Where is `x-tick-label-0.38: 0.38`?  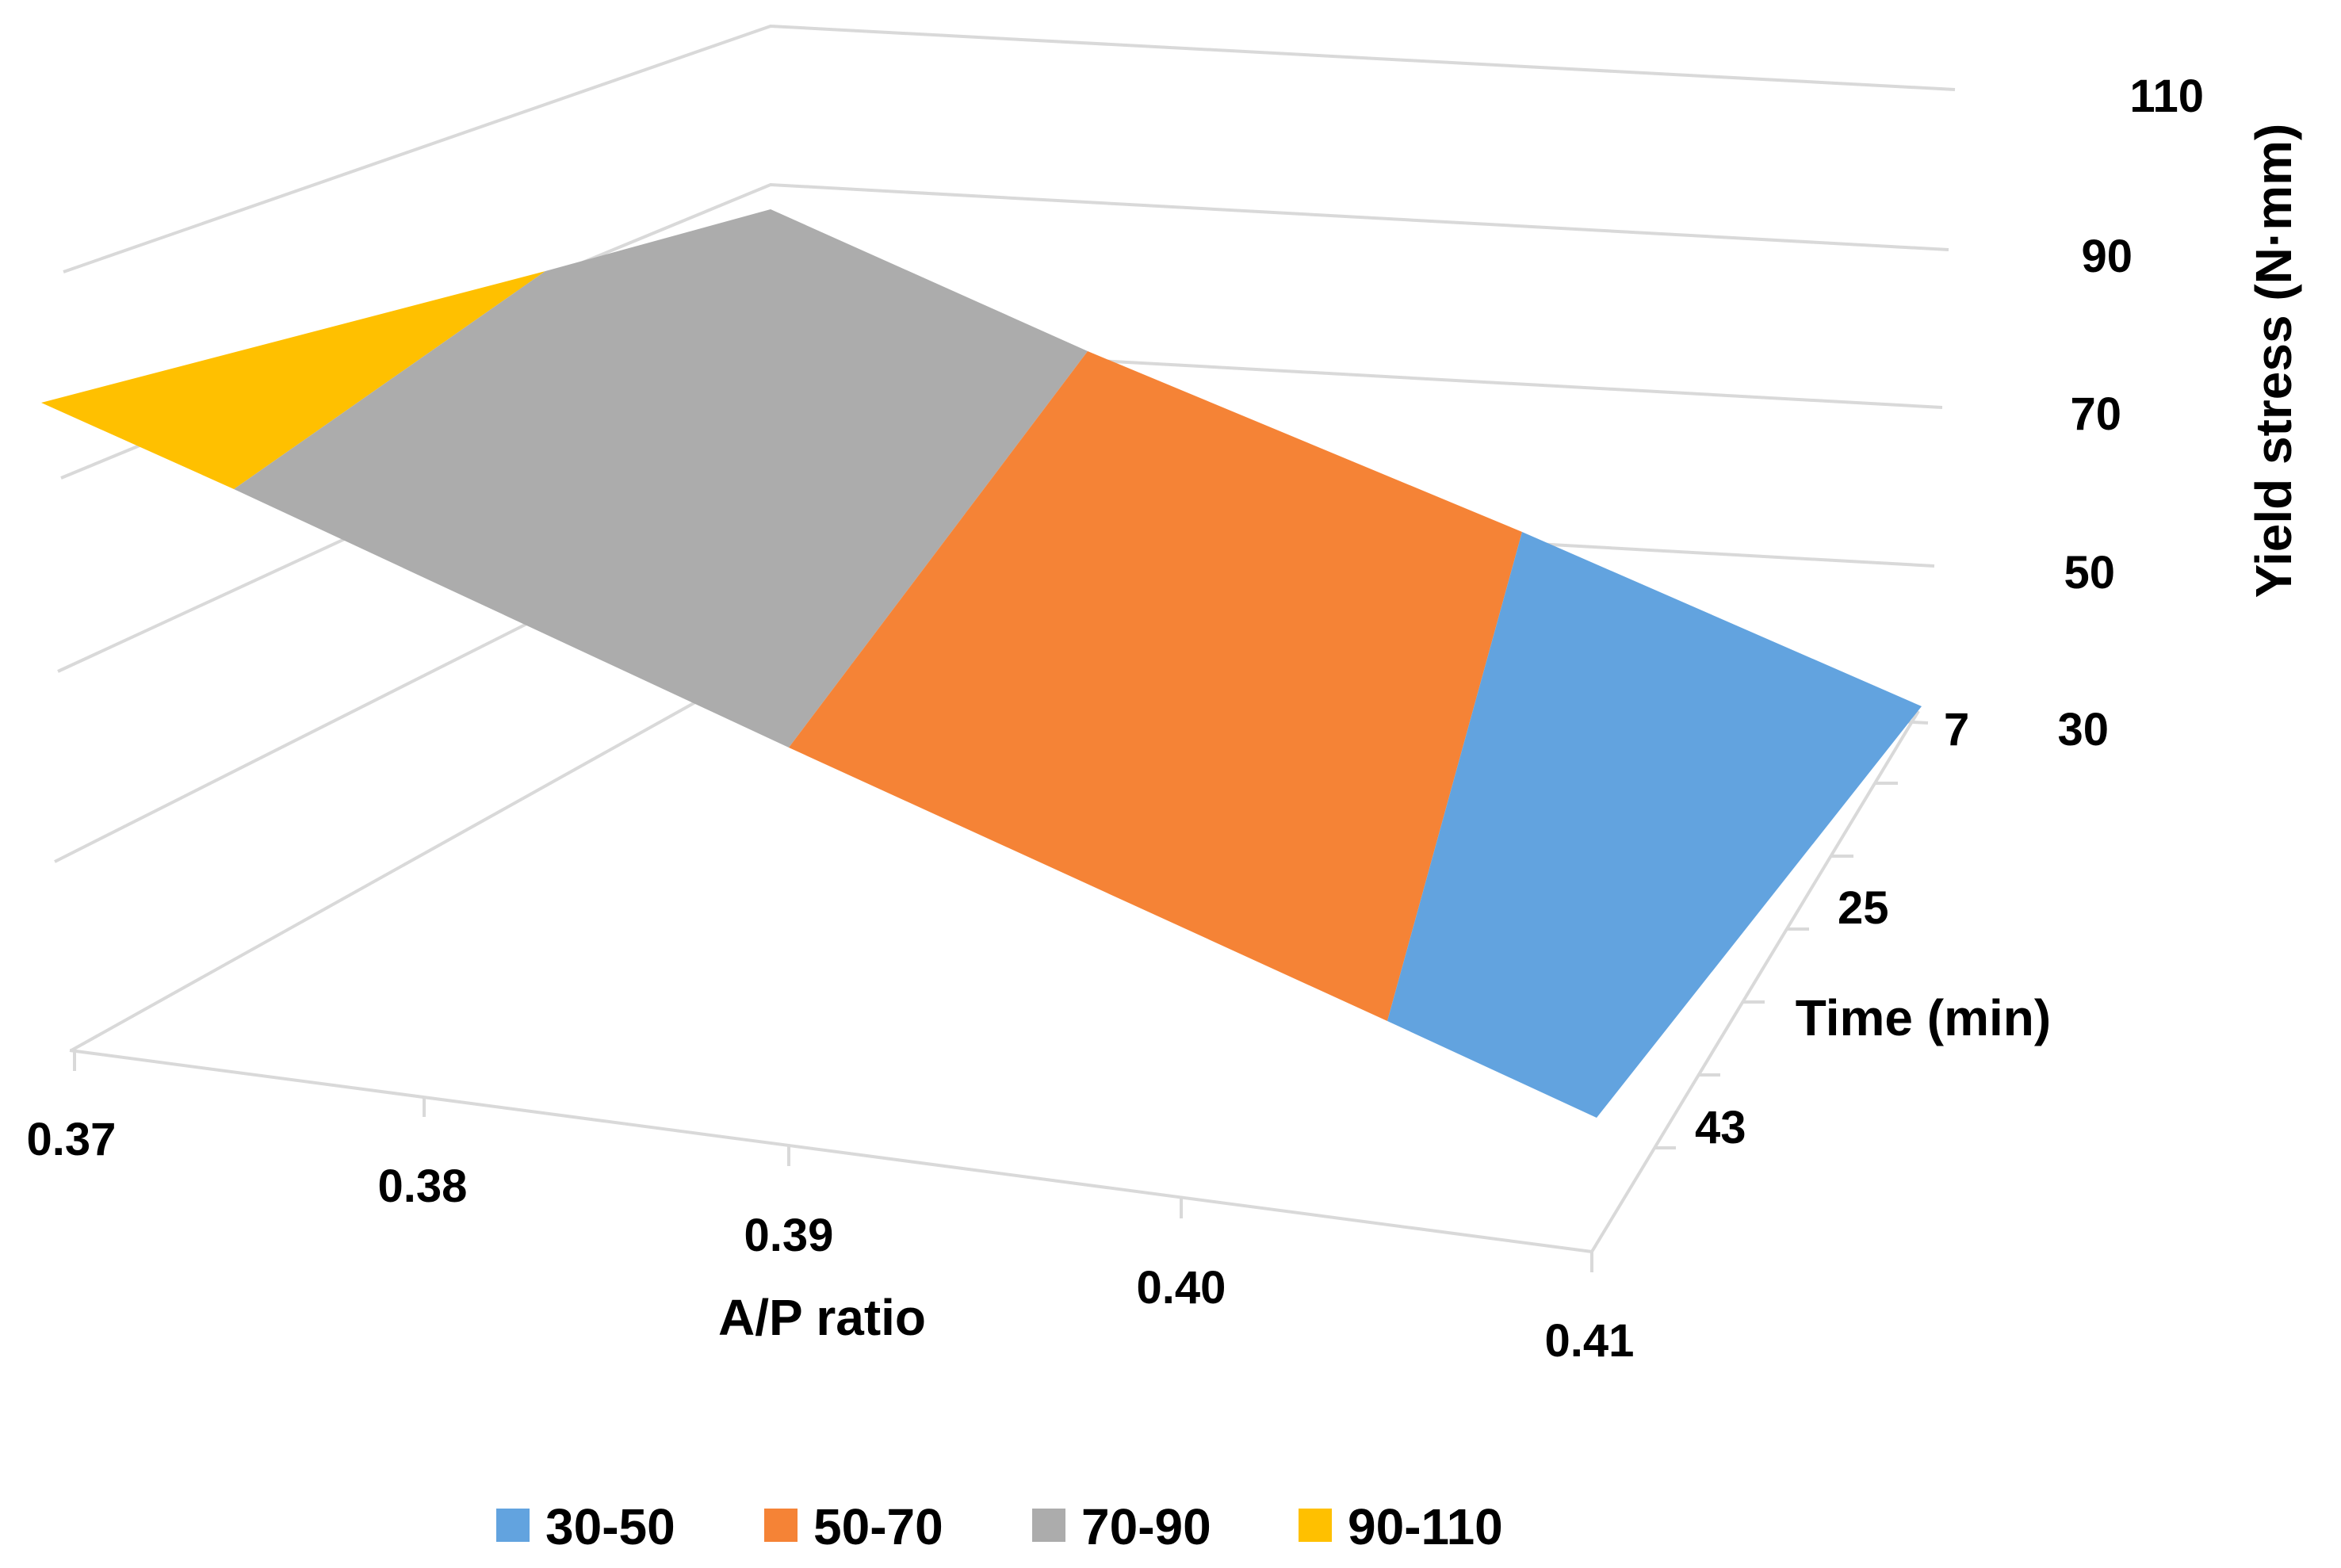
x-tick-label-0.38: 0.38 is located at coordinates (423, 1186).